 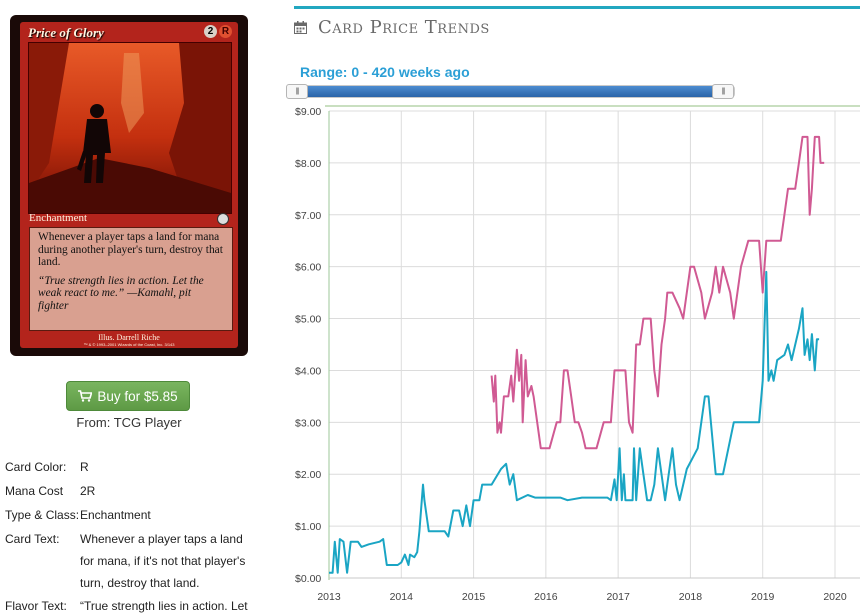 I want to click on y-tick-label: $3.00, so click(x=308, y=423).